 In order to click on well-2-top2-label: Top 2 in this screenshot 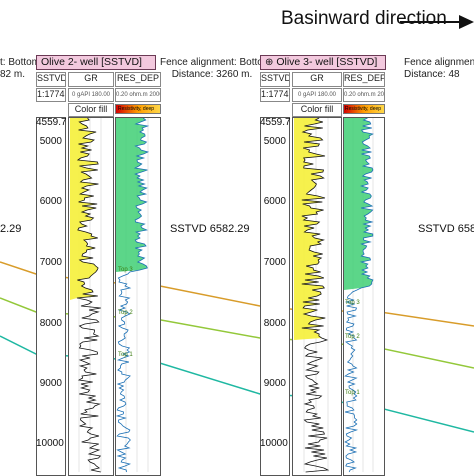, I will do `click(352, 337)`.